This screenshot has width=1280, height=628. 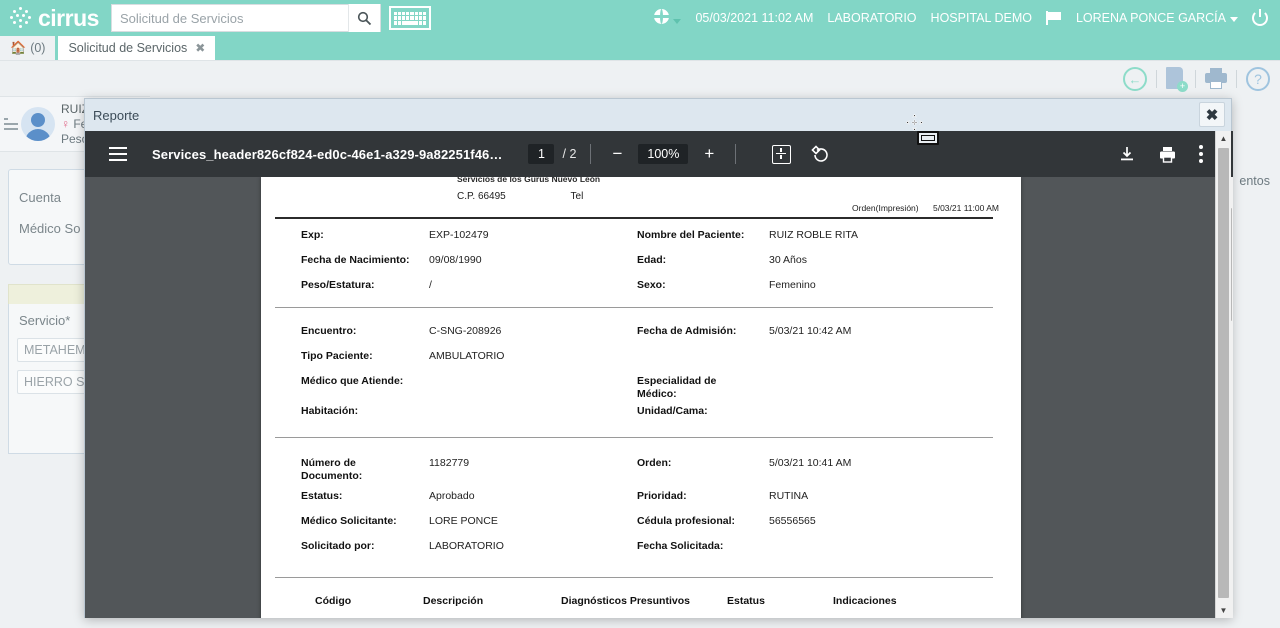 I want to click on global-search, so click(x=245, y=18).